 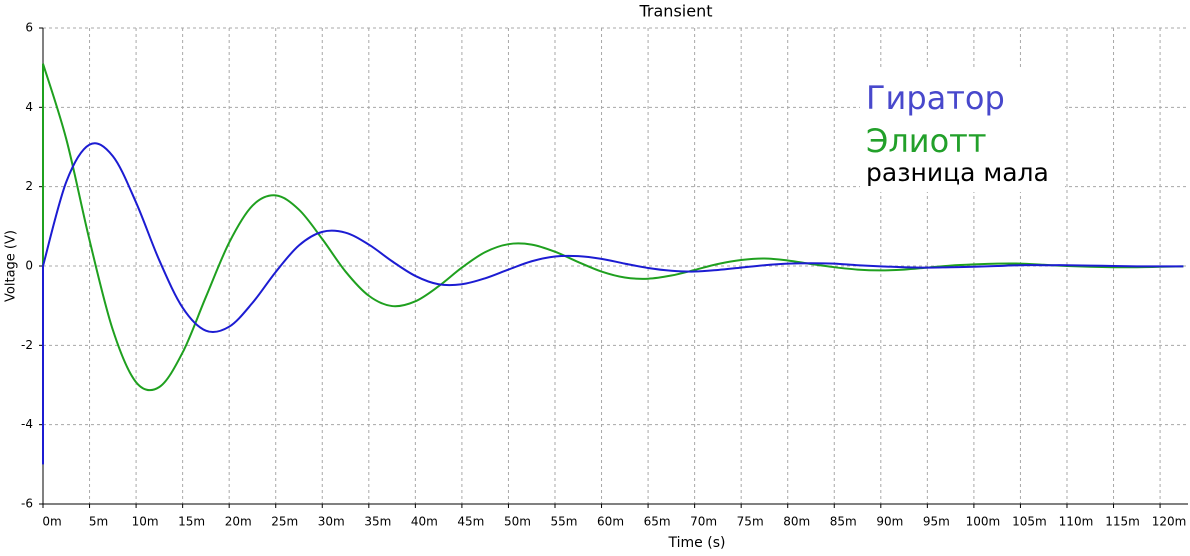 I want to click on annotation: Гиратор, so click(x=935, y=98).